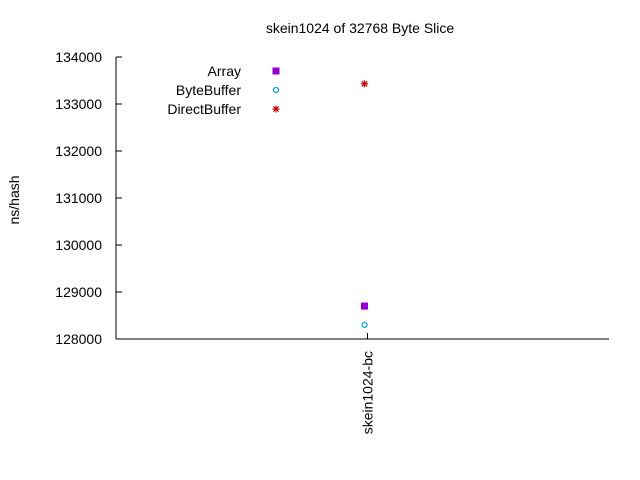 The width and height of the screenshot is (640, 480). I want to click on y-tick-label: 130000, so click(78, 245).